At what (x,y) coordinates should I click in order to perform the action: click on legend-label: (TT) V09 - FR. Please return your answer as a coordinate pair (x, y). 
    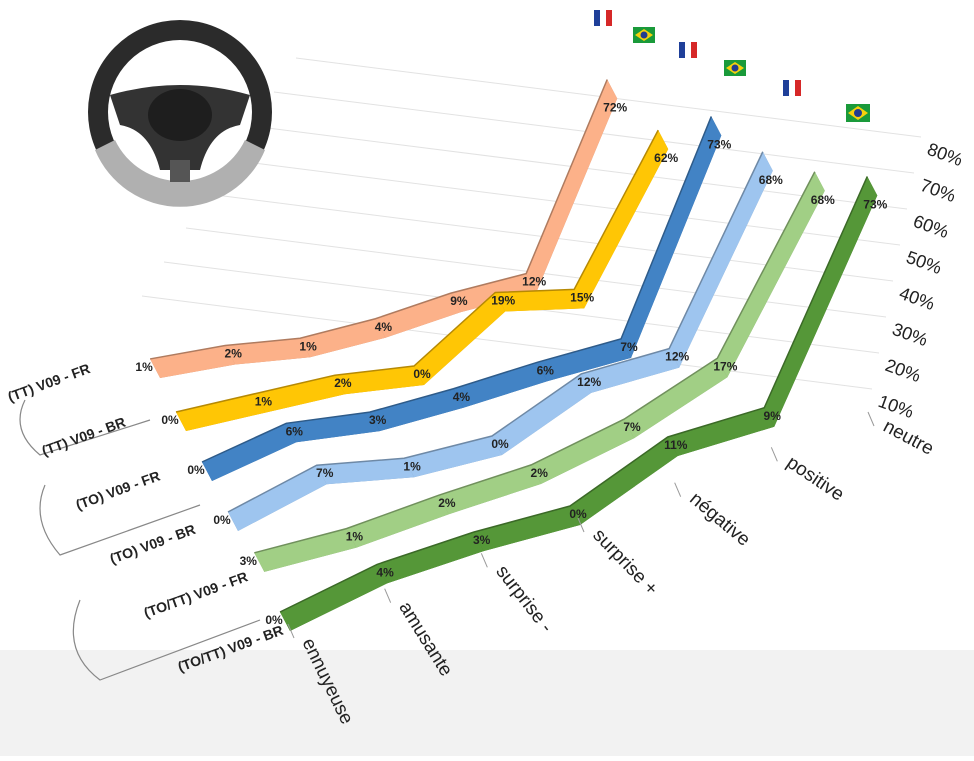
    Looking at the image, I should click on (49, 382).